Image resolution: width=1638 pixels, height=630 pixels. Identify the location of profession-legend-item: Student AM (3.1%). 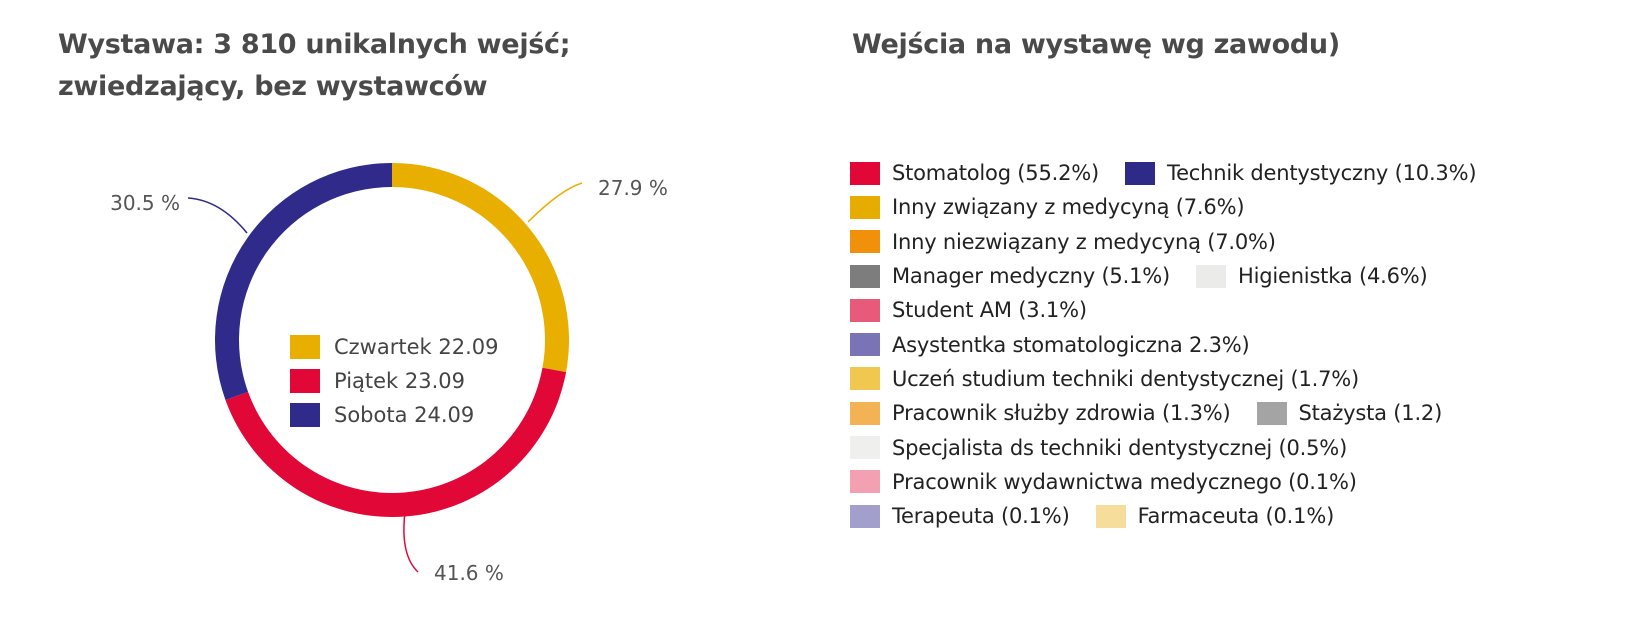
(968, 310).